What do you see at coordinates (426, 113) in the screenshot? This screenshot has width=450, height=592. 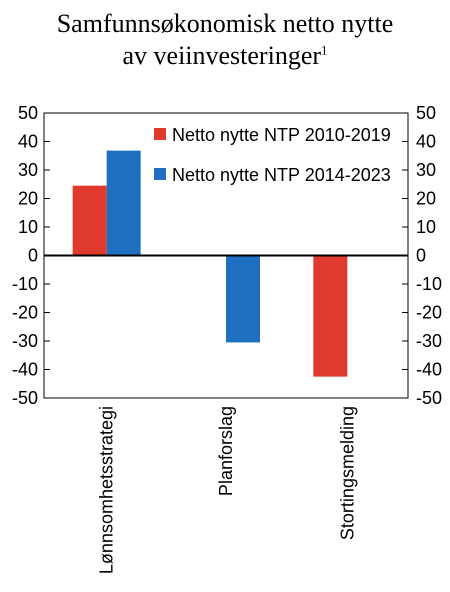 I see `y-tick-label-right: 50` at bounding box center [426, 113].